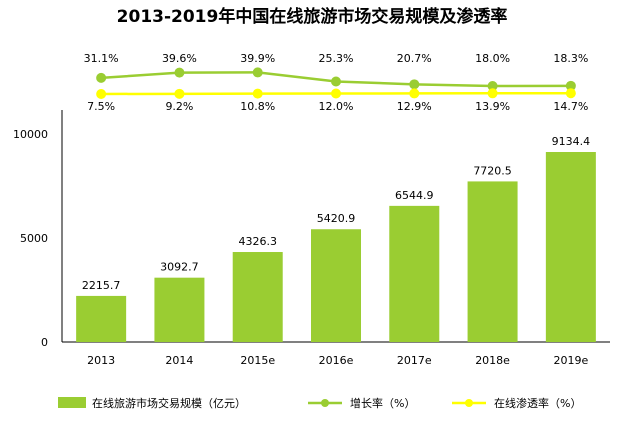 The image size is (624, 425). I want to click on growth-point-2014, so click(179, 72).